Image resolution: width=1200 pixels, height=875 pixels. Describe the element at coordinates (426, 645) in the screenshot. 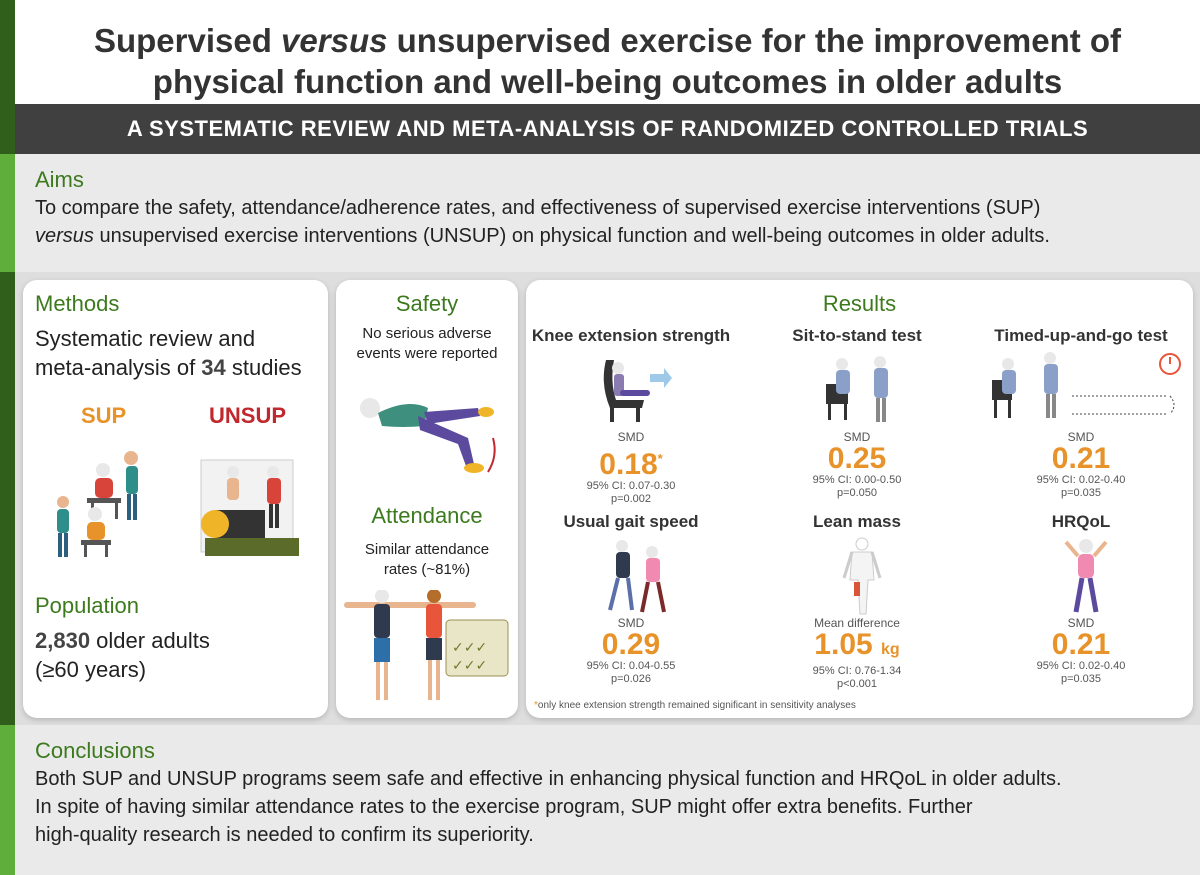

I see `attendance-illustration: ✓✓✓ ✓✓✓` at that location.